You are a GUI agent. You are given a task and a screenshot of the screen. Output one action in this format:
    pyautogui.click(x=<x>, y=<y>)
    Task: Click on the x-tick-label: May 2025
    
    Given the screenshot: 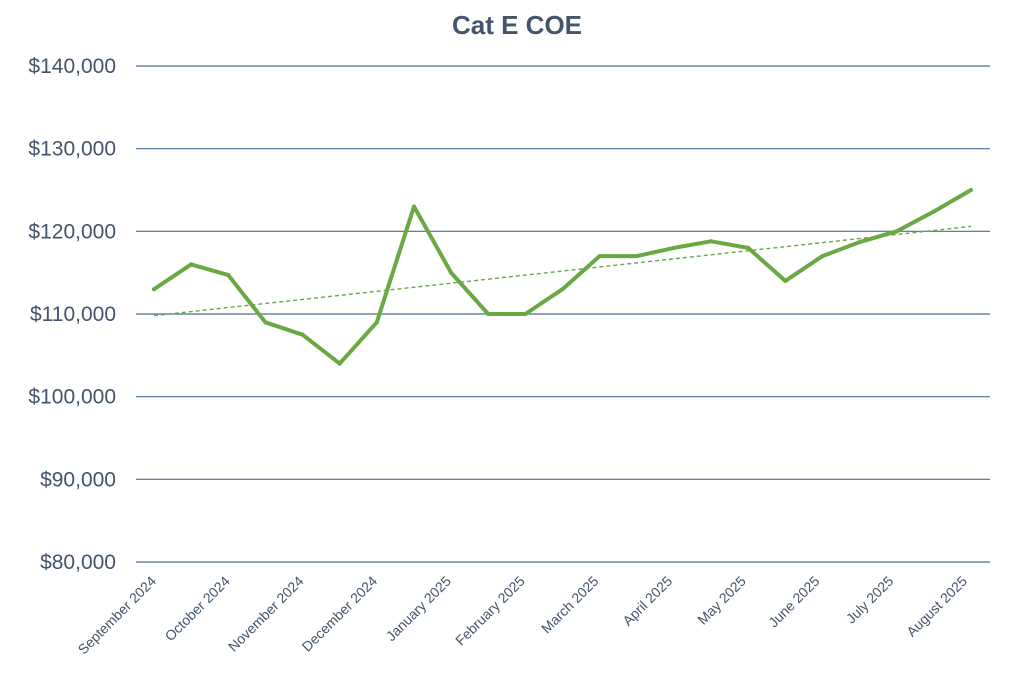 What is the action you would take?
    pyautogui.click(x=721, y=600)
    